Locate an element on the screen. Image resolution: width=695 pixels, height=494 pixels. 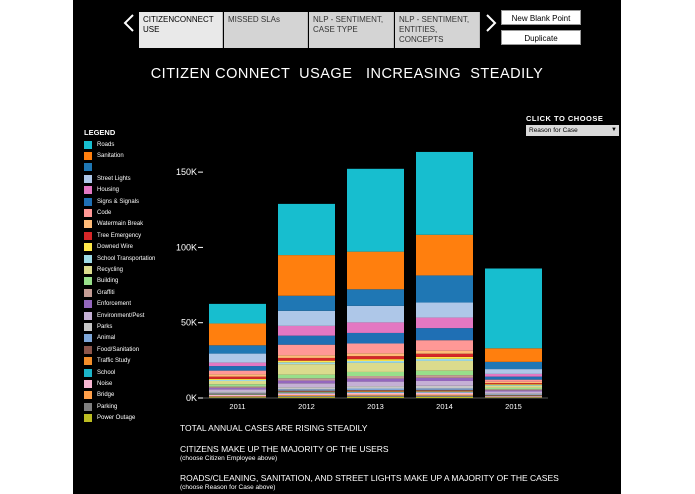
chevron-right-icon is located at coordinates (491, 26).